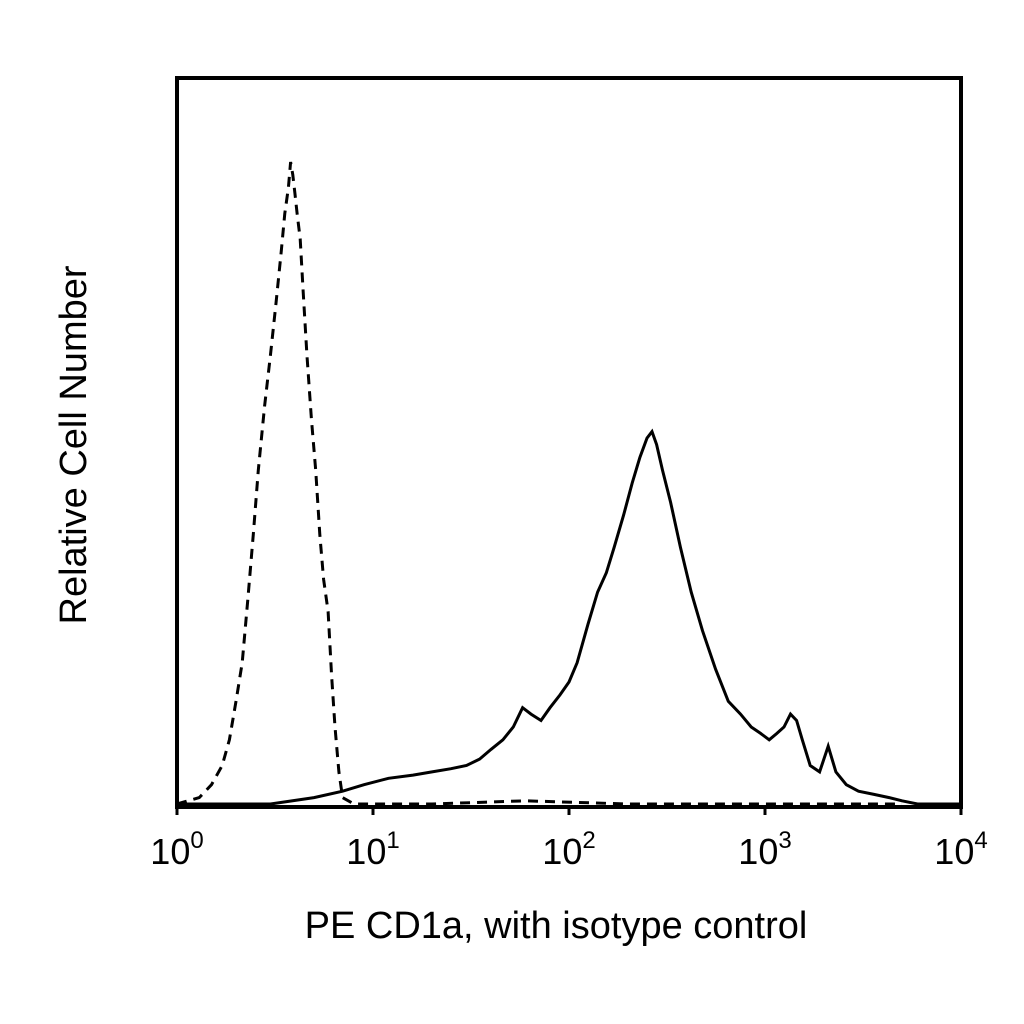 This screenshot has height=1024, width=1024. Describe the element at coordinates (556, 926) in the screenshot. I see `x-axis-title: PE CD1a, with isotype control` at that location.